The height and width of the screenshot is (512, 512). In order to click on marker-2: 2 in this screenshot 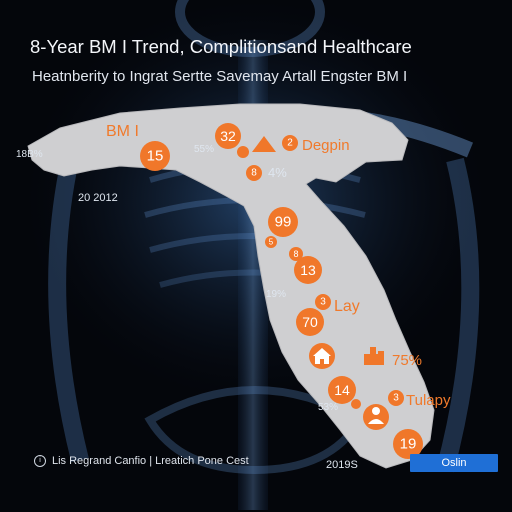, I will do `click(290, 143)`.